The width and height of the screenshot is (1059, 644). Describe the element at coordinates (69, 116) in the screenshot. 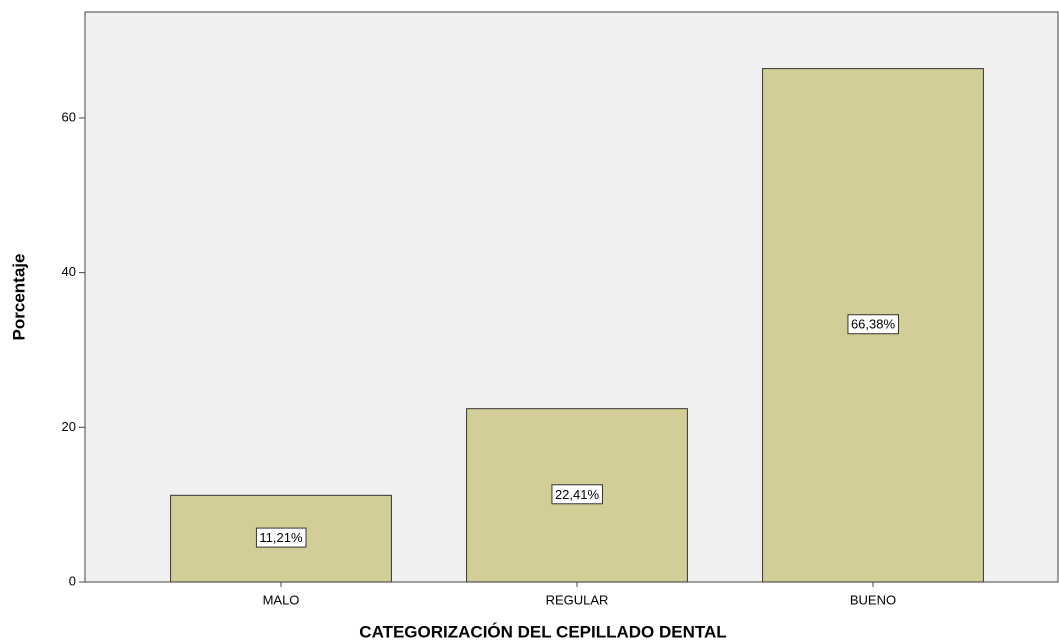

I see `y-tick-label: 60` at that location.